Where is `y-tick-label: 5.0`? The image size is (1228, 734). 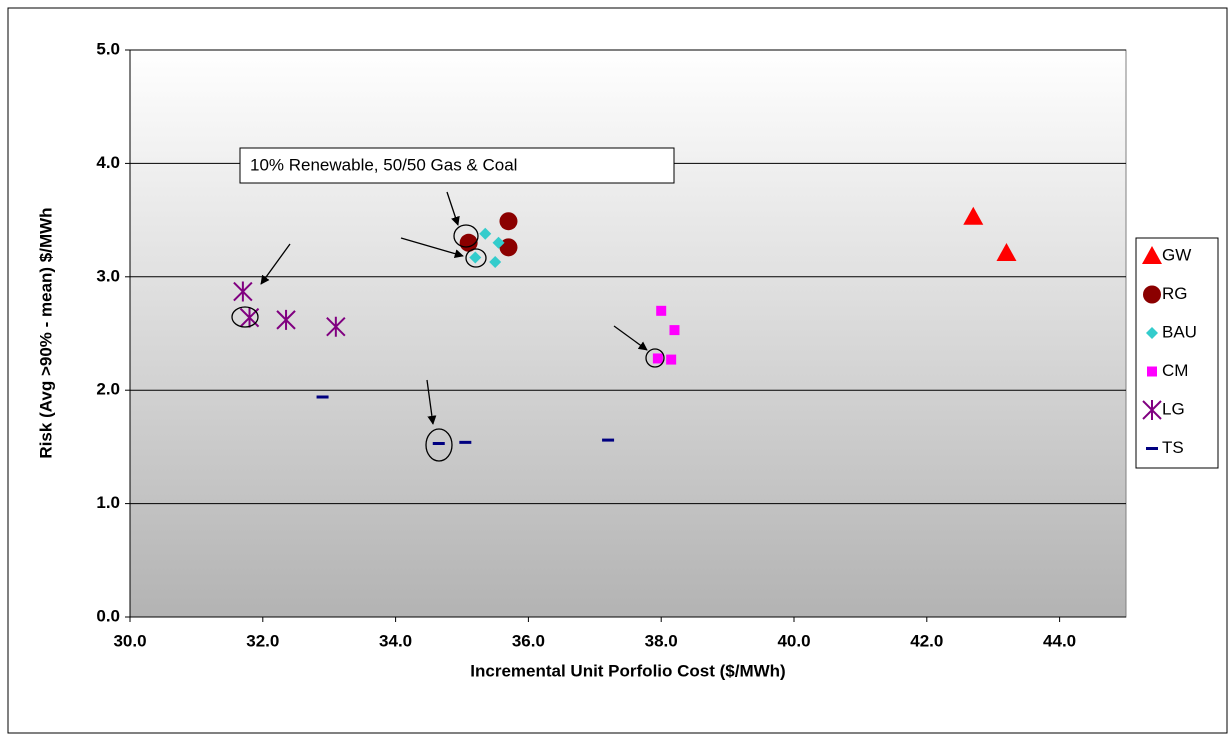
y-tick-label: 5.0 is located at coordinates (108, 48).